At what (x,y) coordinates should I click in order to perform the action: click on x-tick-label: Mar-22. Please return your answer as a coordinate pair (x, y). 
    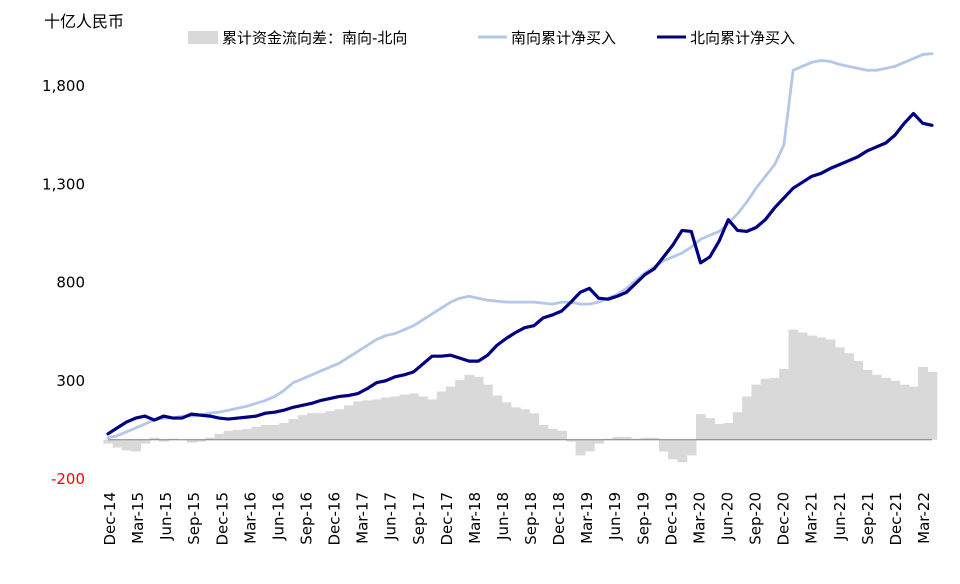
    Looking at the image, I should click on (924, 518).